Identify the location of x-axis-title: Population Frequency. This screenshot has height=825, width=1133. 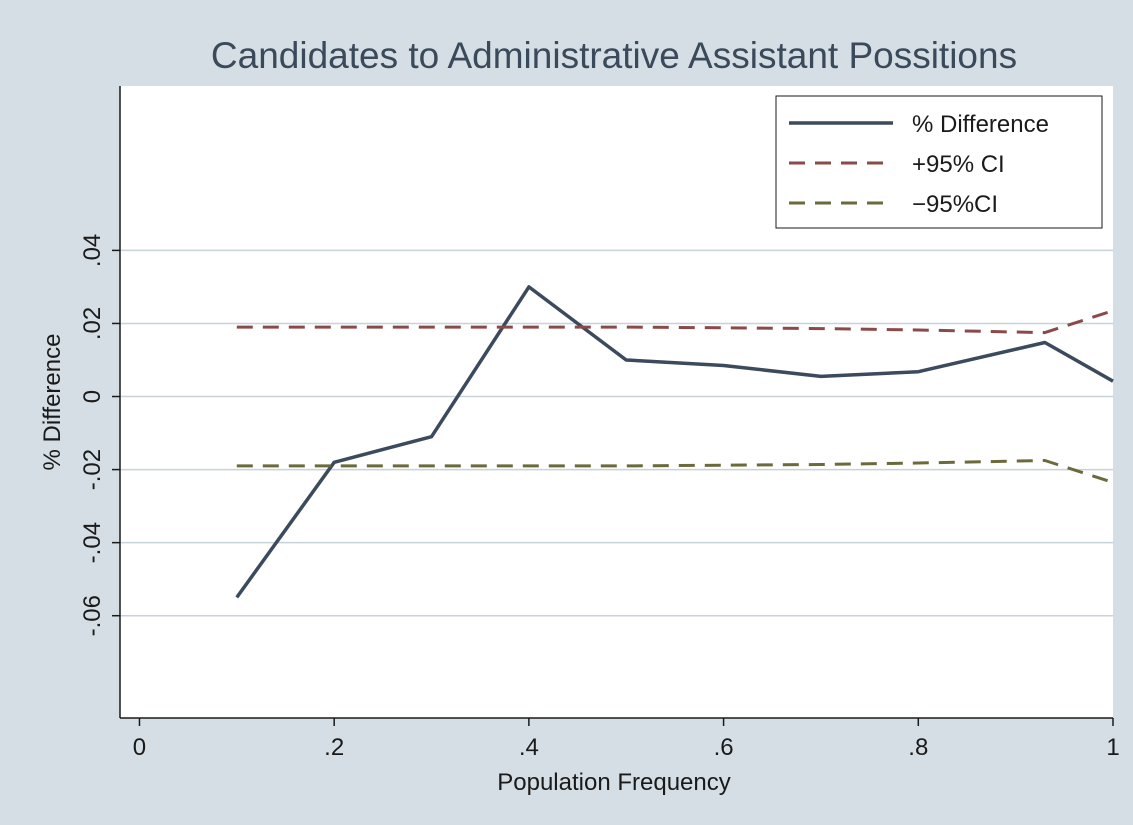
(613, 782).